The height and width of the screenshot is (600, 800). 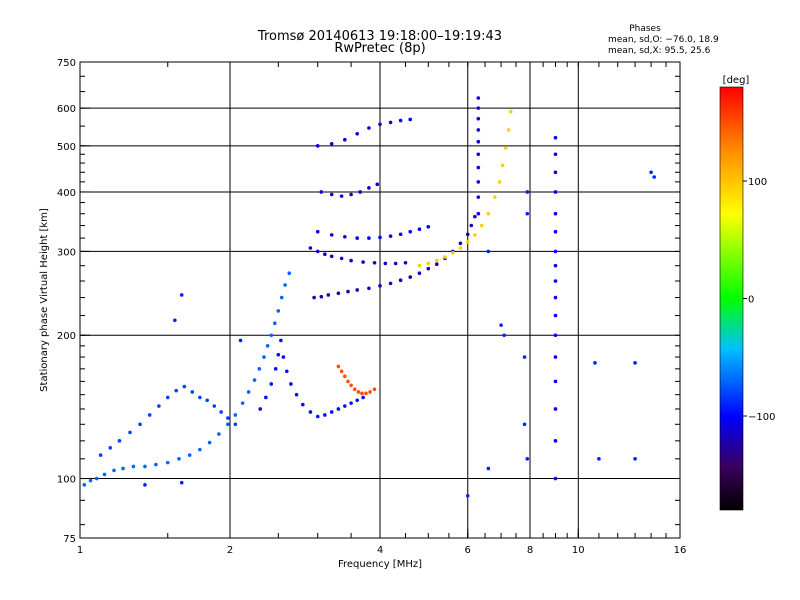 What do you see at coordinates (80, 550) in the screenshot?
I see `x-tick-label: 1` at bounding box center [80, 550].